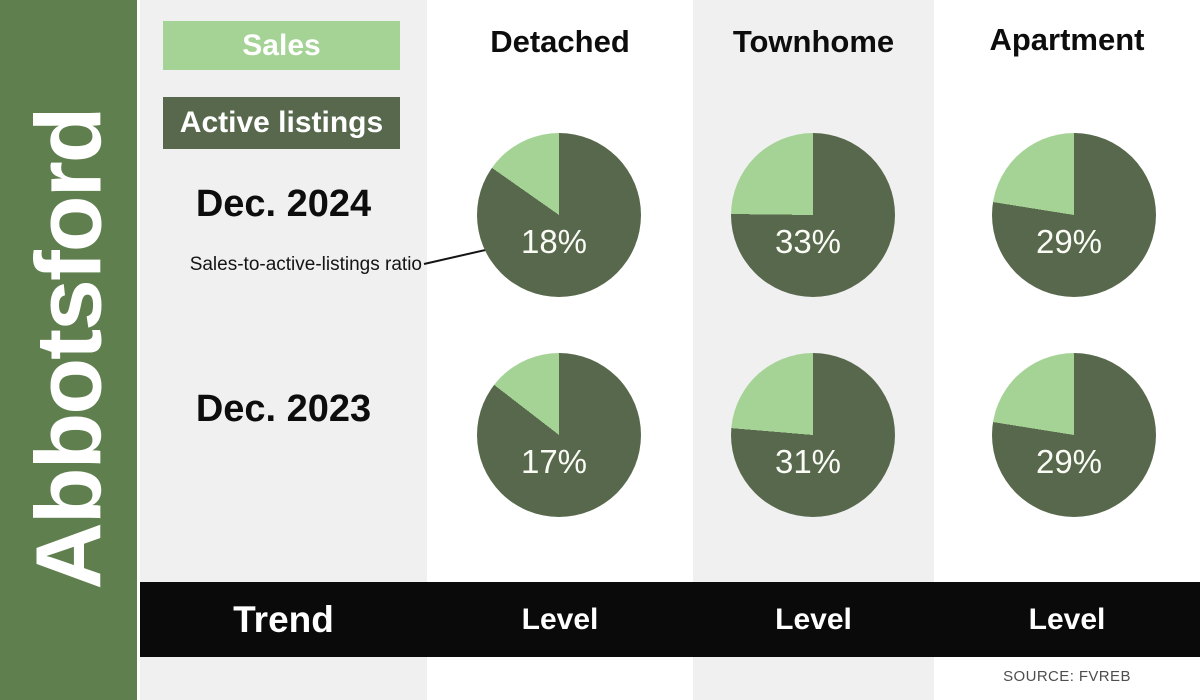 This screenshot has width=1200, height=700. Describe the element at coordinates (281, 45) in the screenshot. I see `legend-sales-swatch: Sales` at that location.